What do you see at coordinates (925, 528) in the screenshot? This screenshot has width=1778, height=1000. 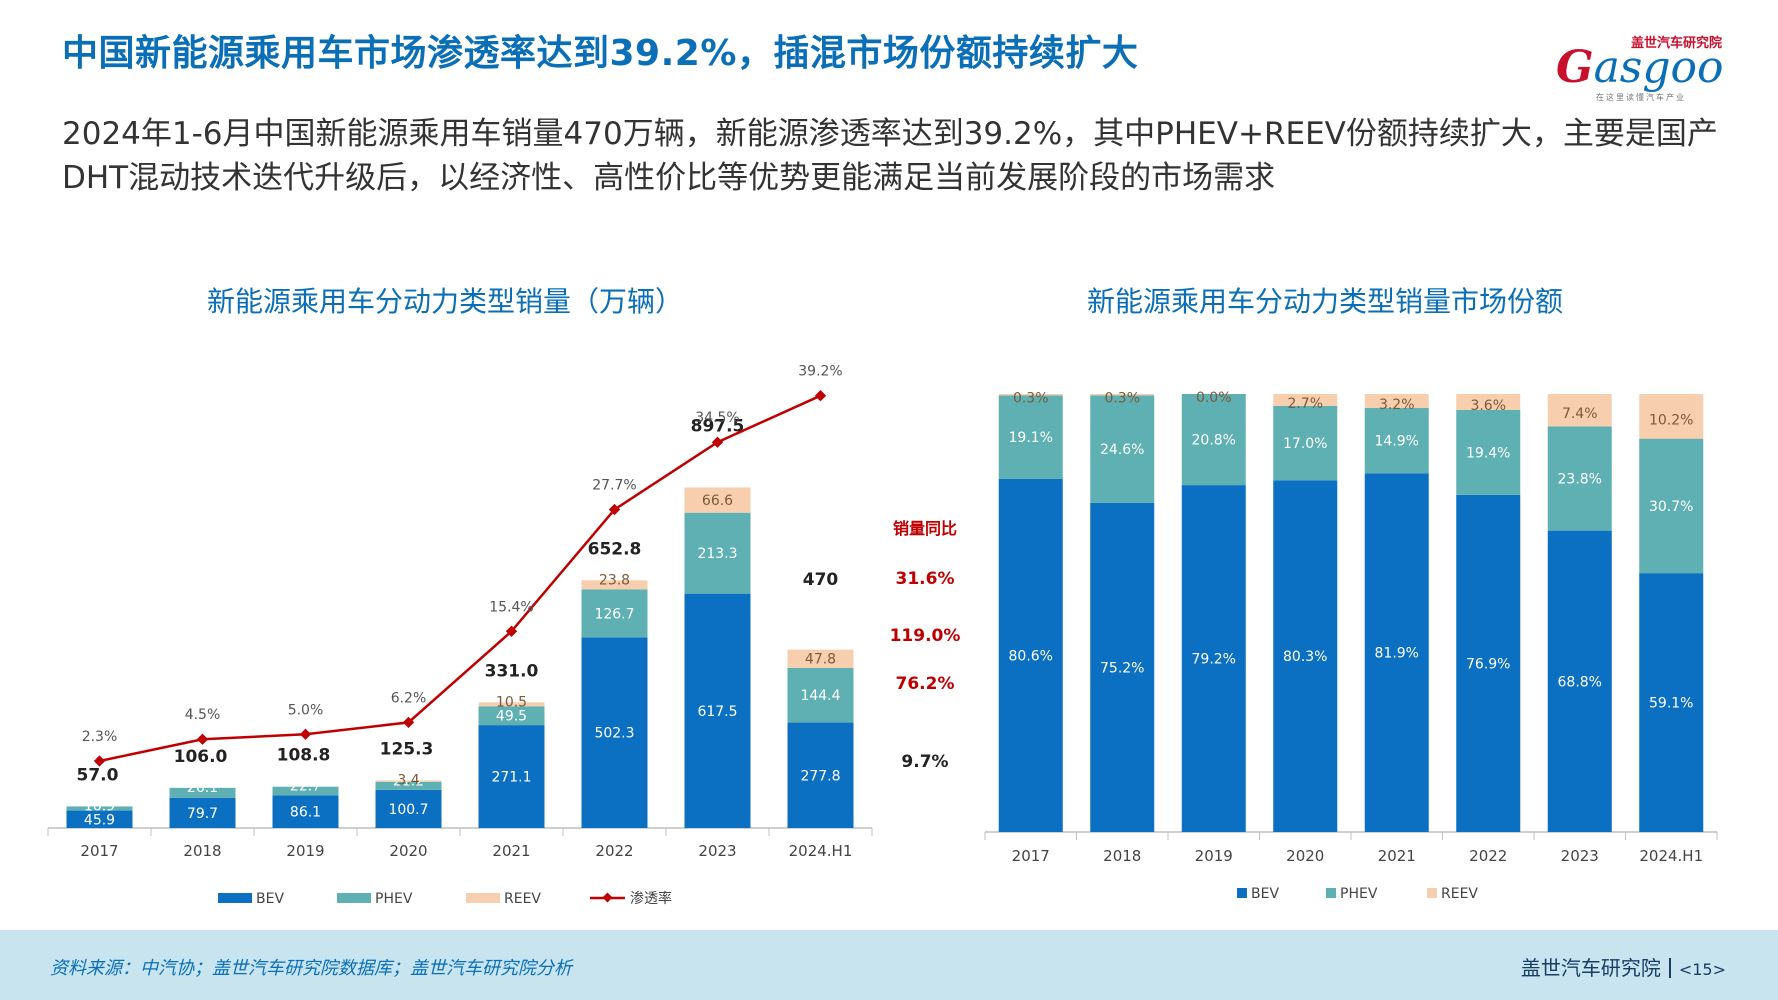 I see `yoy-title: 销量同比` at bounding box center [925, 528].